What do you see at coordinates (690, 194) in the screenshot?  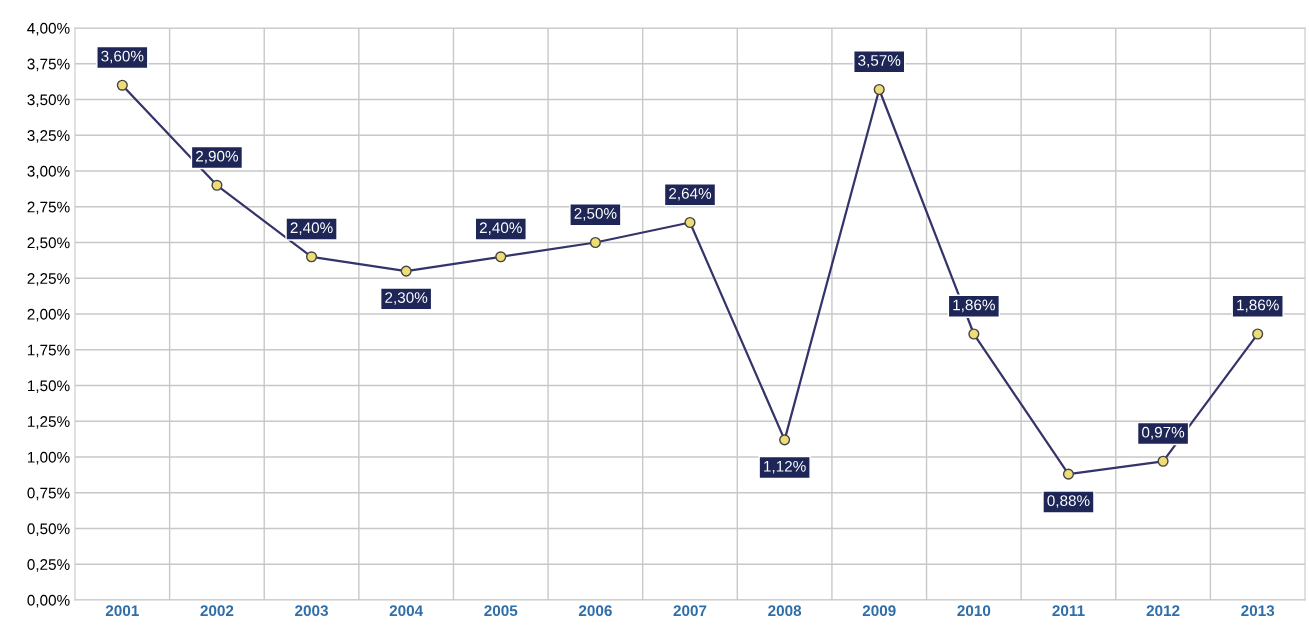 I see `data-label: 2,64%` at bounding box center [690, 194].